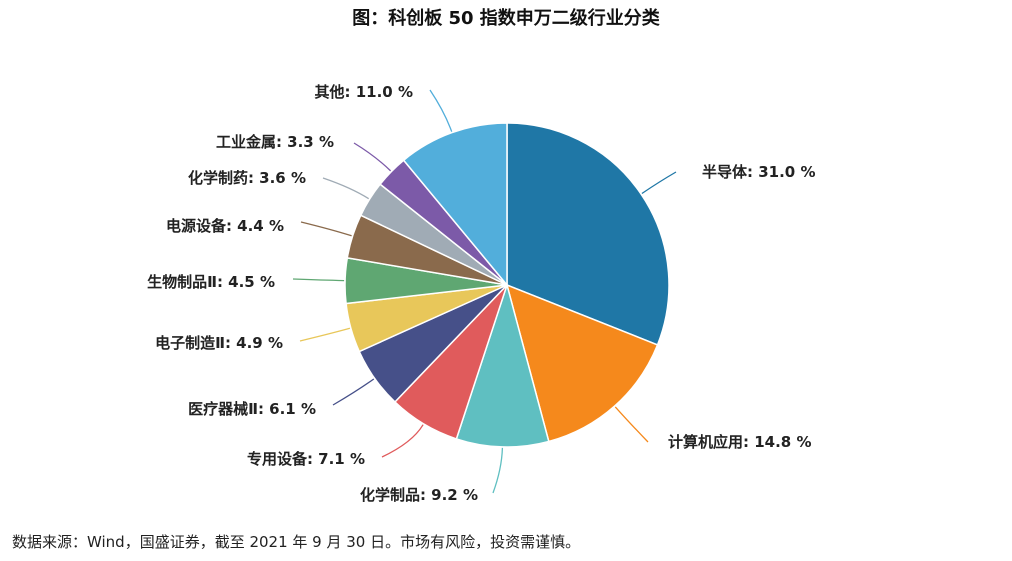 The image size is (1012, 561). I want to click on data-label: 电子制造Ⅱ: 4.9 %, so click(219, 343).